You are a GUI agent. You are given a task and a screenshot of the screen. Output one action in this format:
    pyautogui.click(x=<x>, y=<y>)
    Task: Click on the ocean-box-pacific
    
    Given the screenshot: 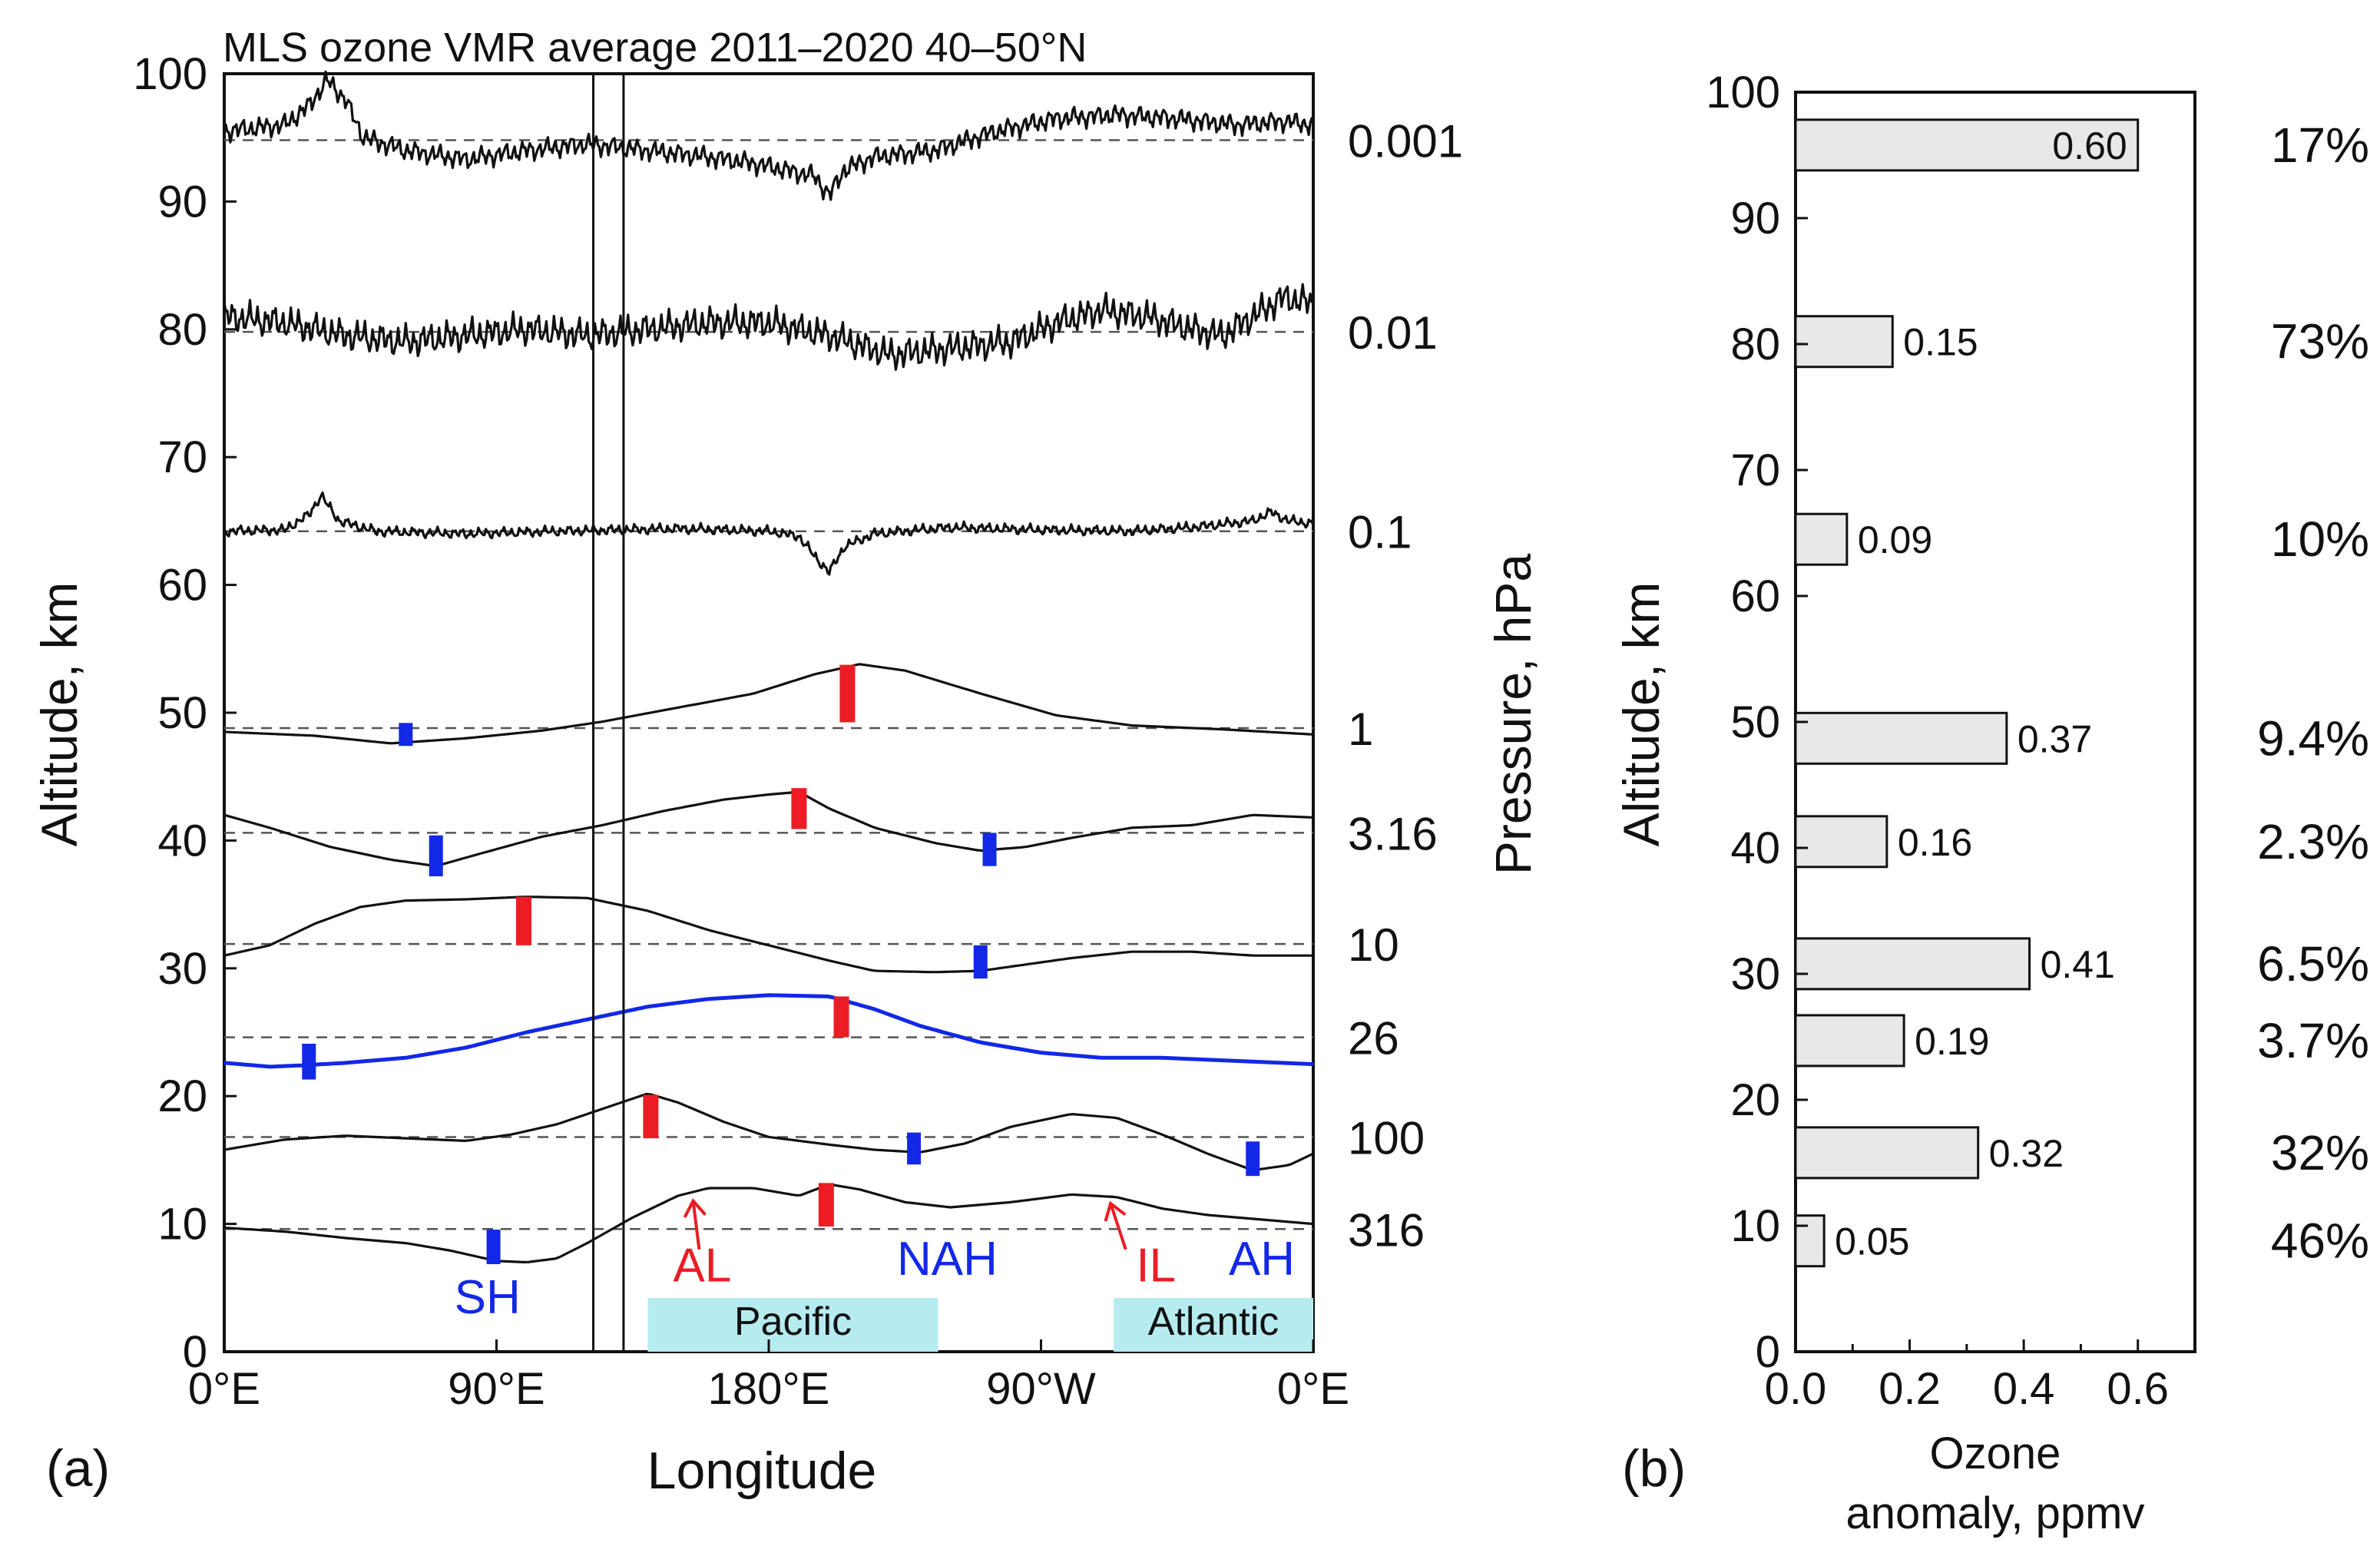 What is the action you would take?
    pyautogui.click(x=792, y=1325)
    